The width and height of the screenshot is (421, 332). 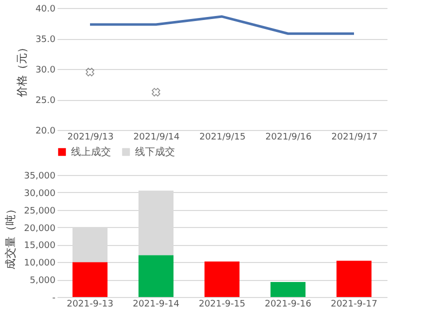 What do you see at coordinates (288, 137) in the screenshot?
I see `x-tick-label: 2021/9/16` at bounding box center [288, 137].